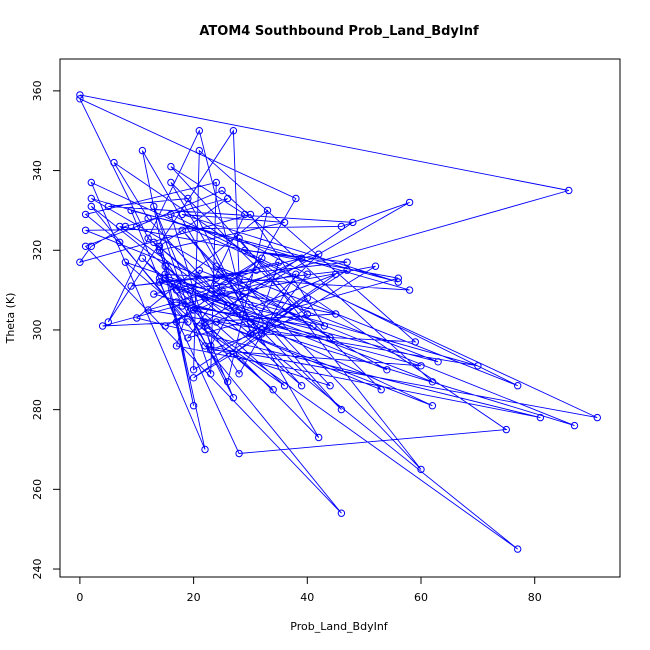 The height and width of the screenshot is (650, 650). I want to click on y-tick-label: 260, so click(37, 489).